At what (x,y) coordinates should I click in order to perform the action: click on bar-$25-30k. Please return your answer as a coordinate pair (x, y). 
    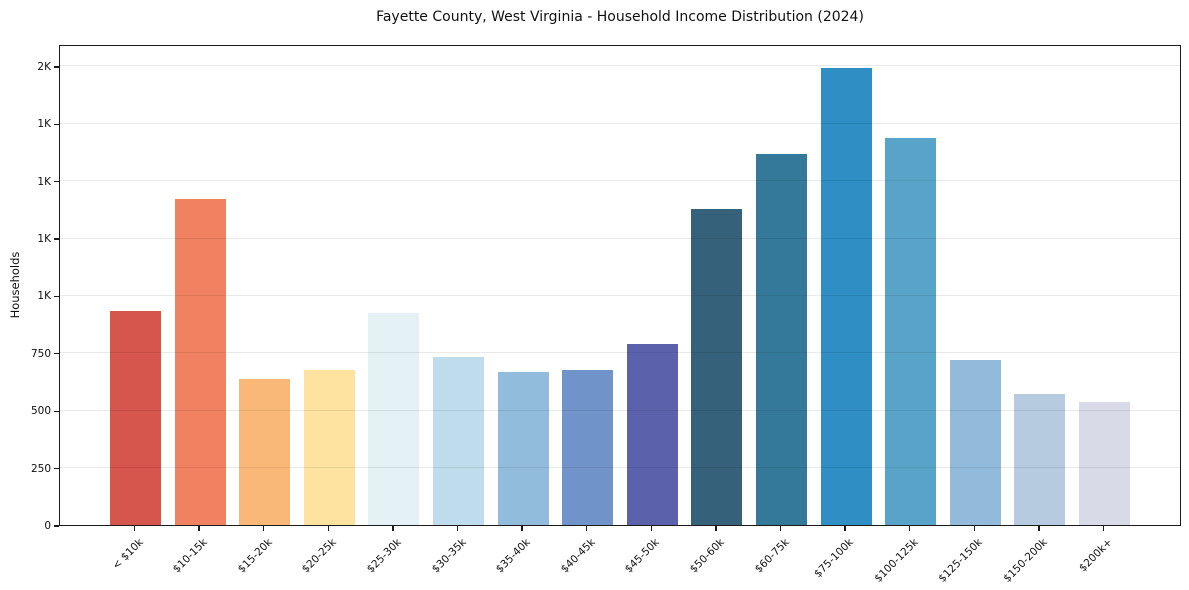
    Looking at the image, I should click on (394, 418).